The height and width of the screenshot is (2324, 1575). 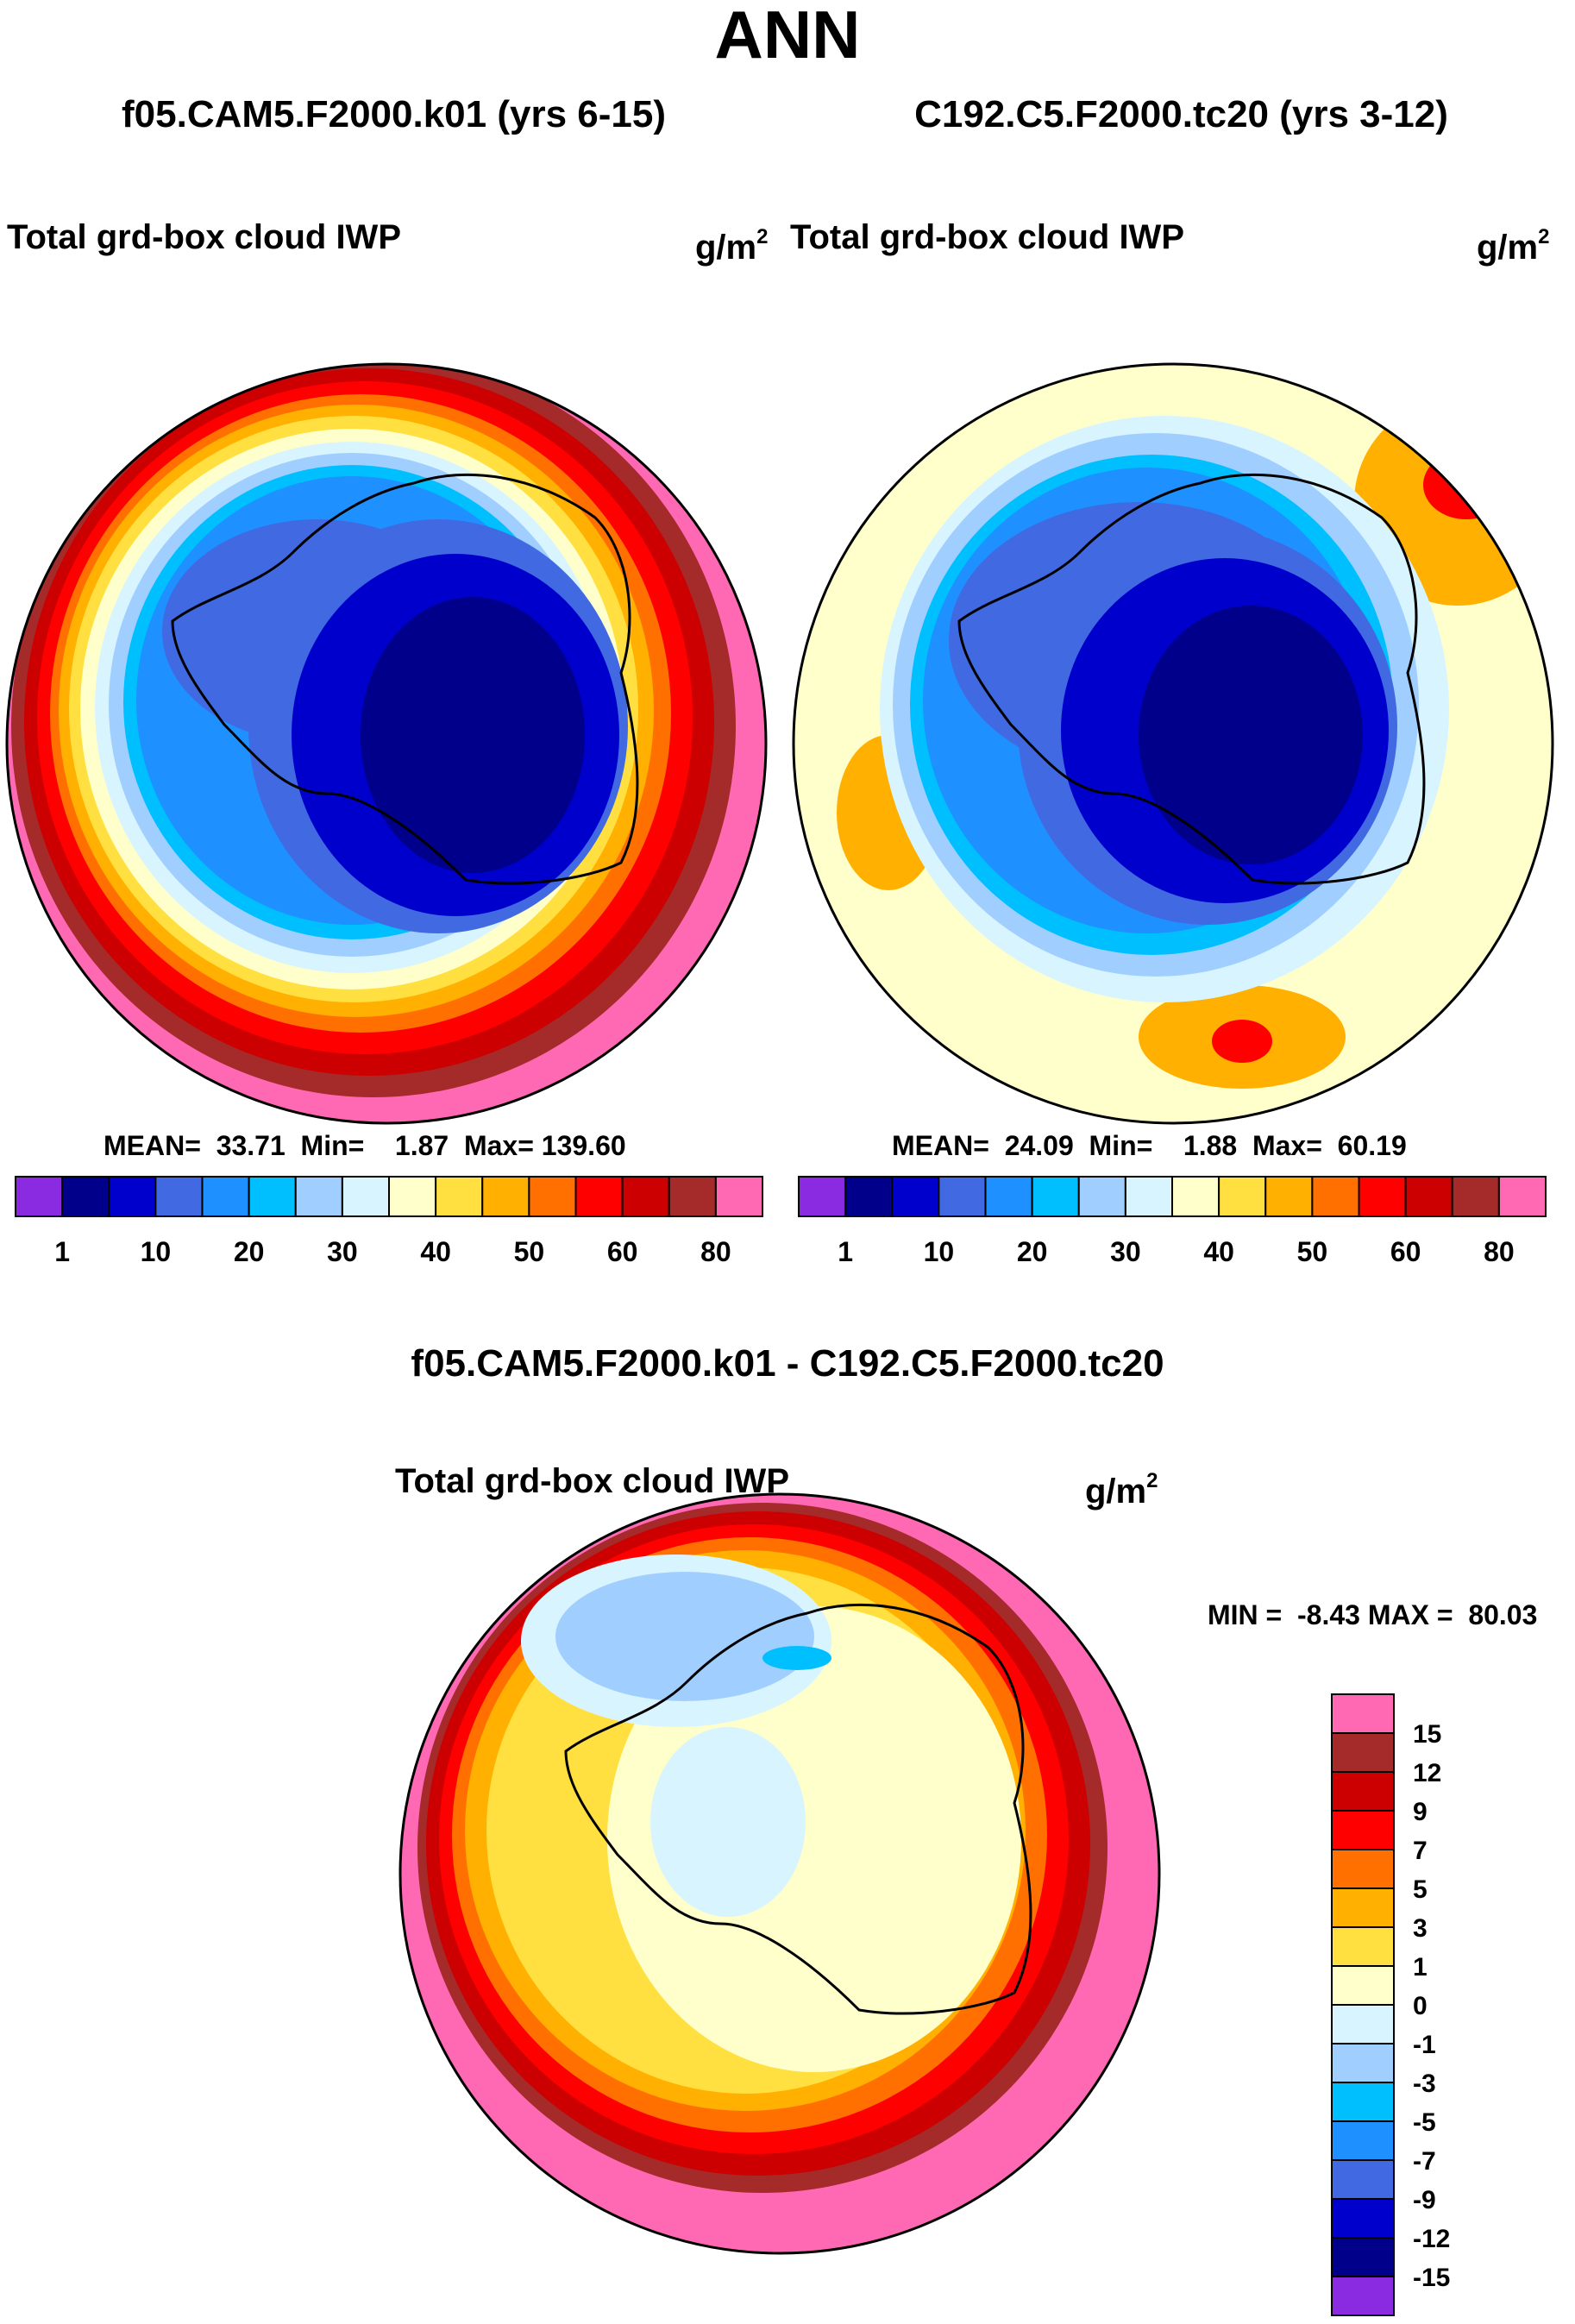 I want to click on panel2-colorbar: 1 10 20 30 40 50 60 80, so click(x=1172, y=1222).